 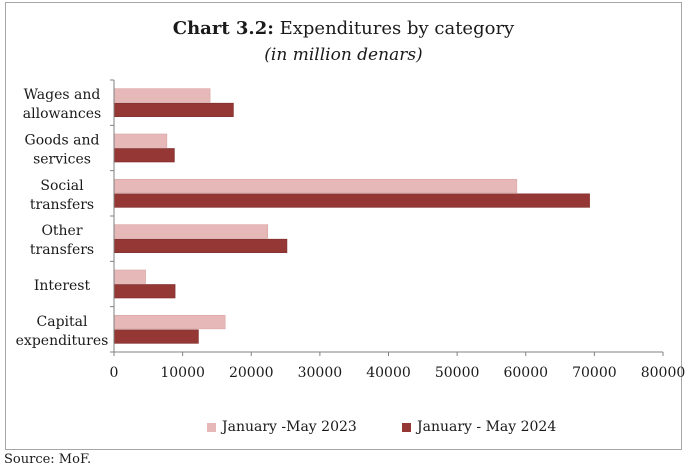 What do you see at coordinates (594, 373) in the screenshot?
I see `x-tick-label: 70000` at bounding box center [594, 373].